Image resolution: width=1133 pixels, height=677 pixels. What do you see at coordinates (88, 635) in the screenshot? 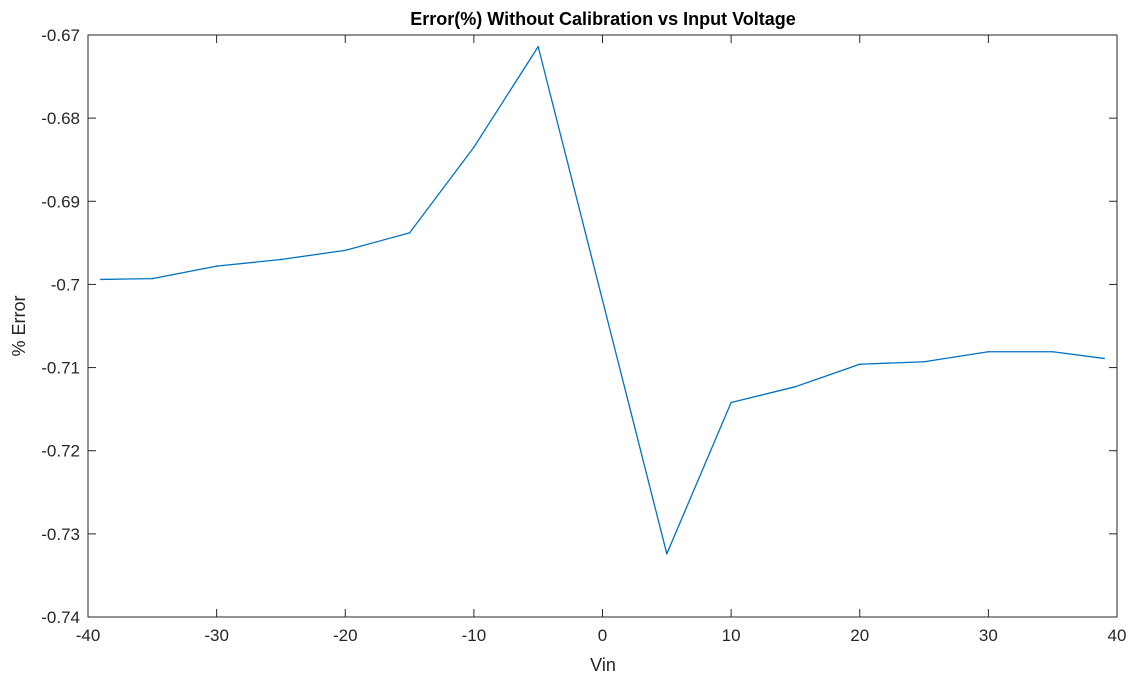
I see `x-tick-label: -40` at bounding box center [88, 635].